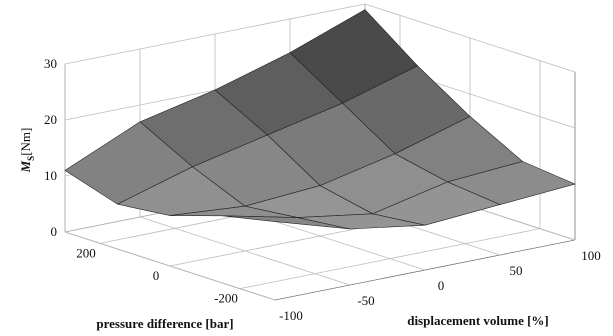 The width and height of the screenshot is (613, 336). I want to click on z-tick-label: 10, so click(50, 175).